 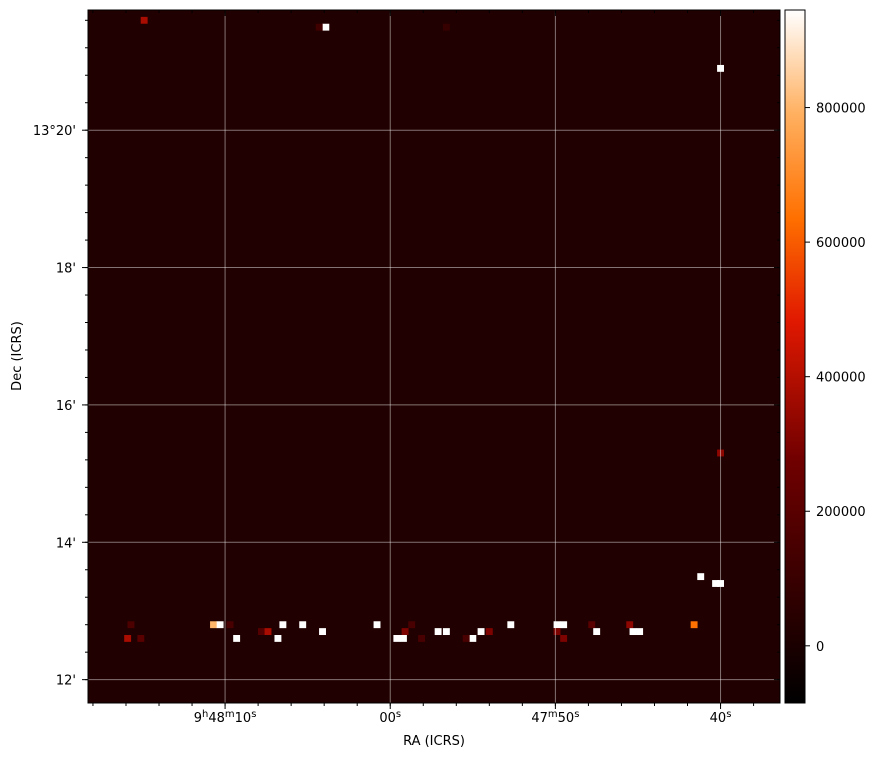 What do you see at coordinates (17, 356) in the screenshot?
I see `y-axis-label: Dec (ICRS)` at bounding box center [17, 356].